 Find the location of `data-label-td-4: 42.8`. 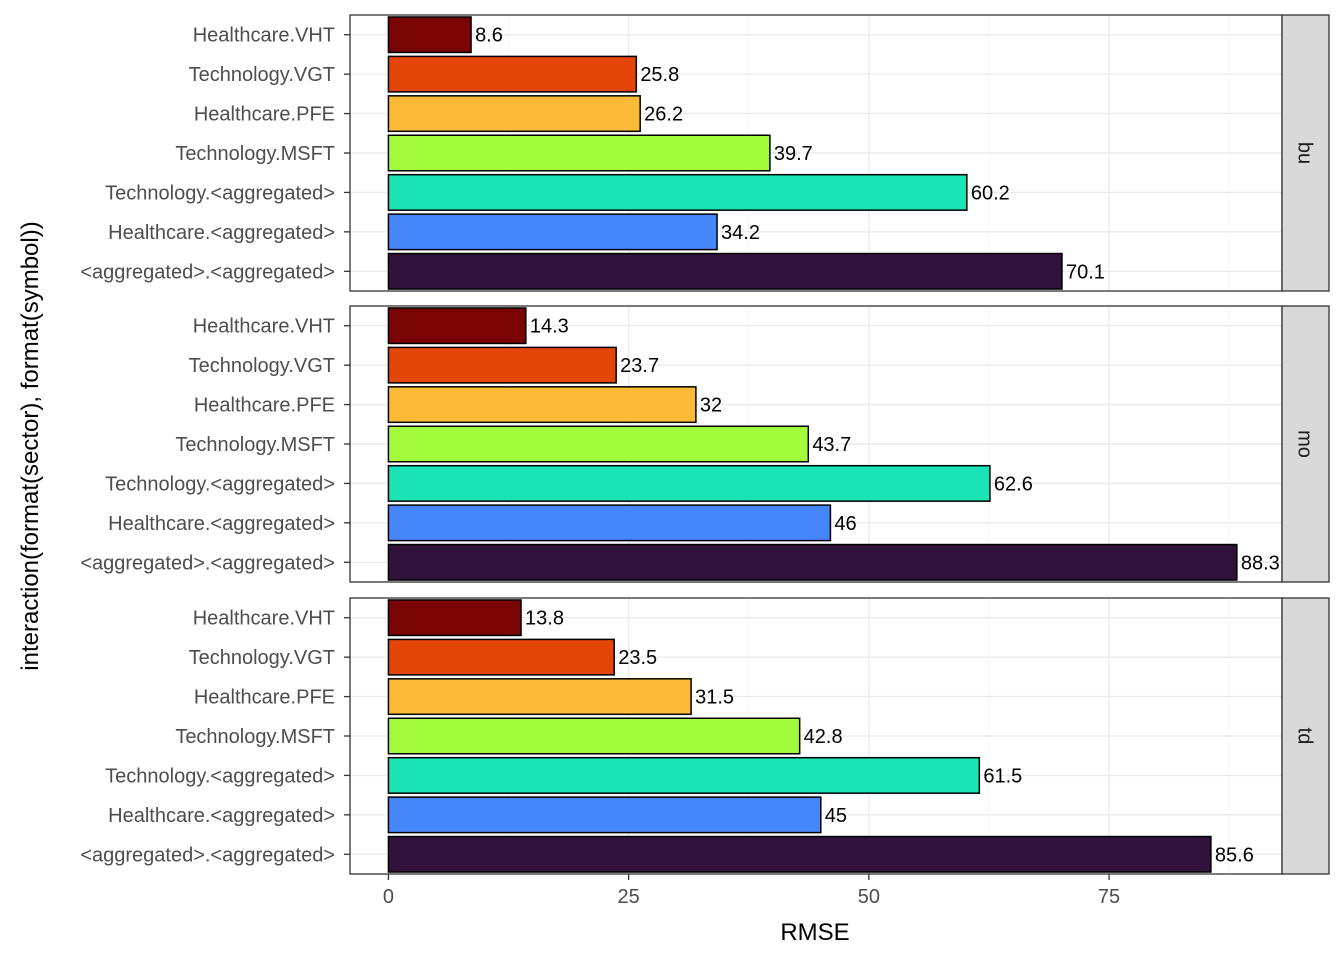

data-label-td-4: 42.8 is located at coordinates (823, 737).